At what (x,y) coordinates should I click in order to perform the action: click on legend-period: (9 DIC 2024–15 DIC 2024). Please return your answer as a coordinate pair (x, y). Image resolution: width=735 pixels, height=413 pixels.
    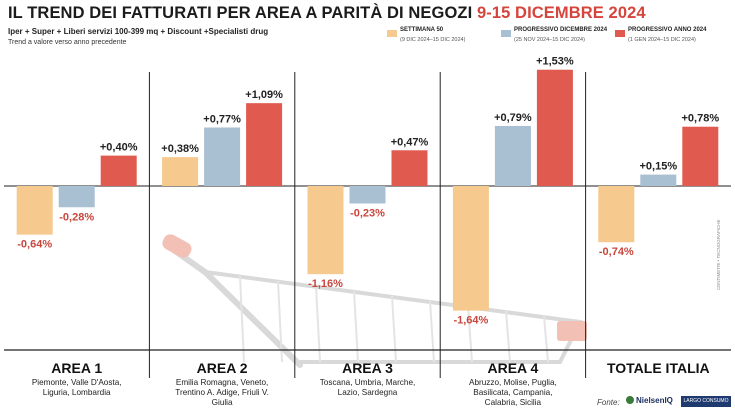
    Looking at the image, I should click on (433, 40).